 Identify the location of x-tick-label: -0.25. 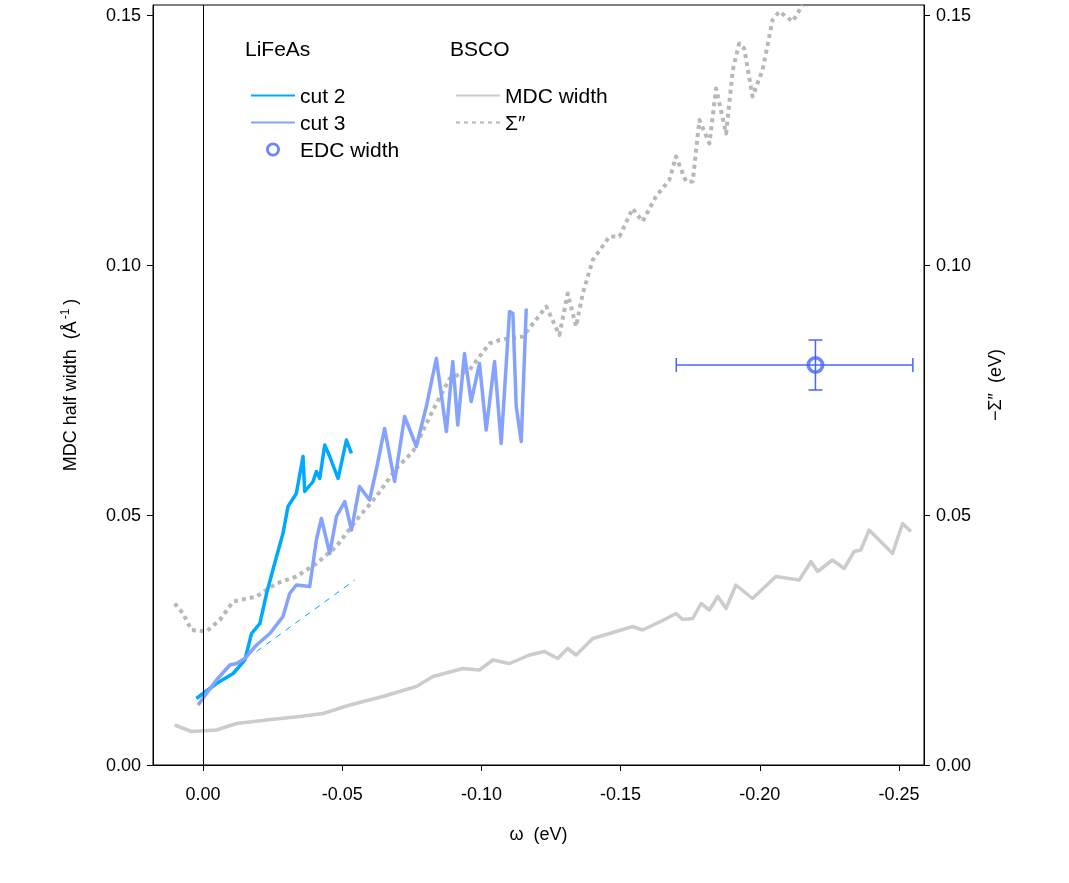
(899, 794).